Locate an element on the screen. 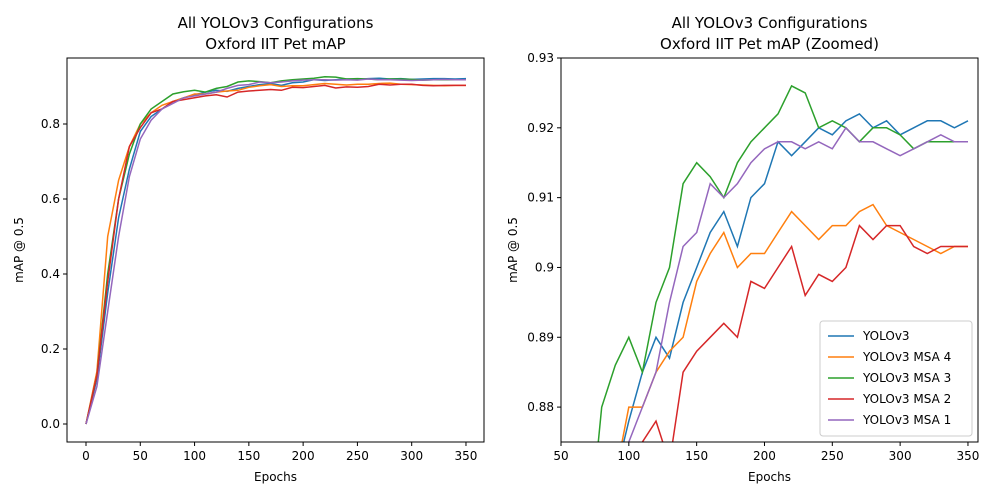 Image resolution: width=1000 pixels, height=504 pixels. legend-box is located at coordinates (896, 378).